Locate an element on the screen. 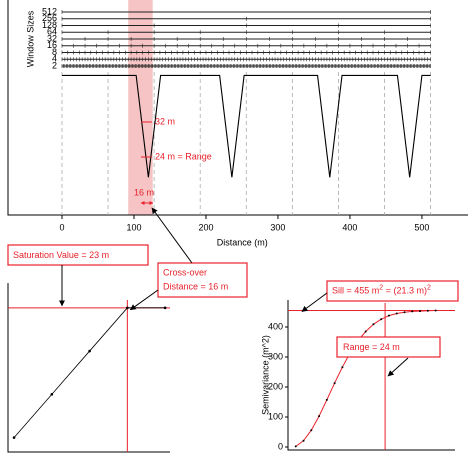 The image size is (474, 455). window-size-label: 16 is located at coordinates (52, 45).